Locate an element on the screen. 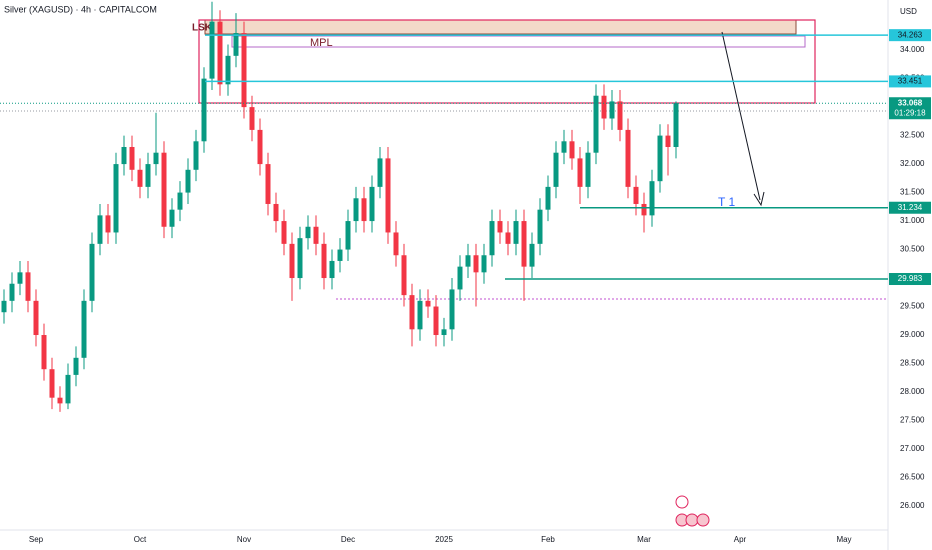  y-tick-label: 27.000 is located at coordinates (912, 448).